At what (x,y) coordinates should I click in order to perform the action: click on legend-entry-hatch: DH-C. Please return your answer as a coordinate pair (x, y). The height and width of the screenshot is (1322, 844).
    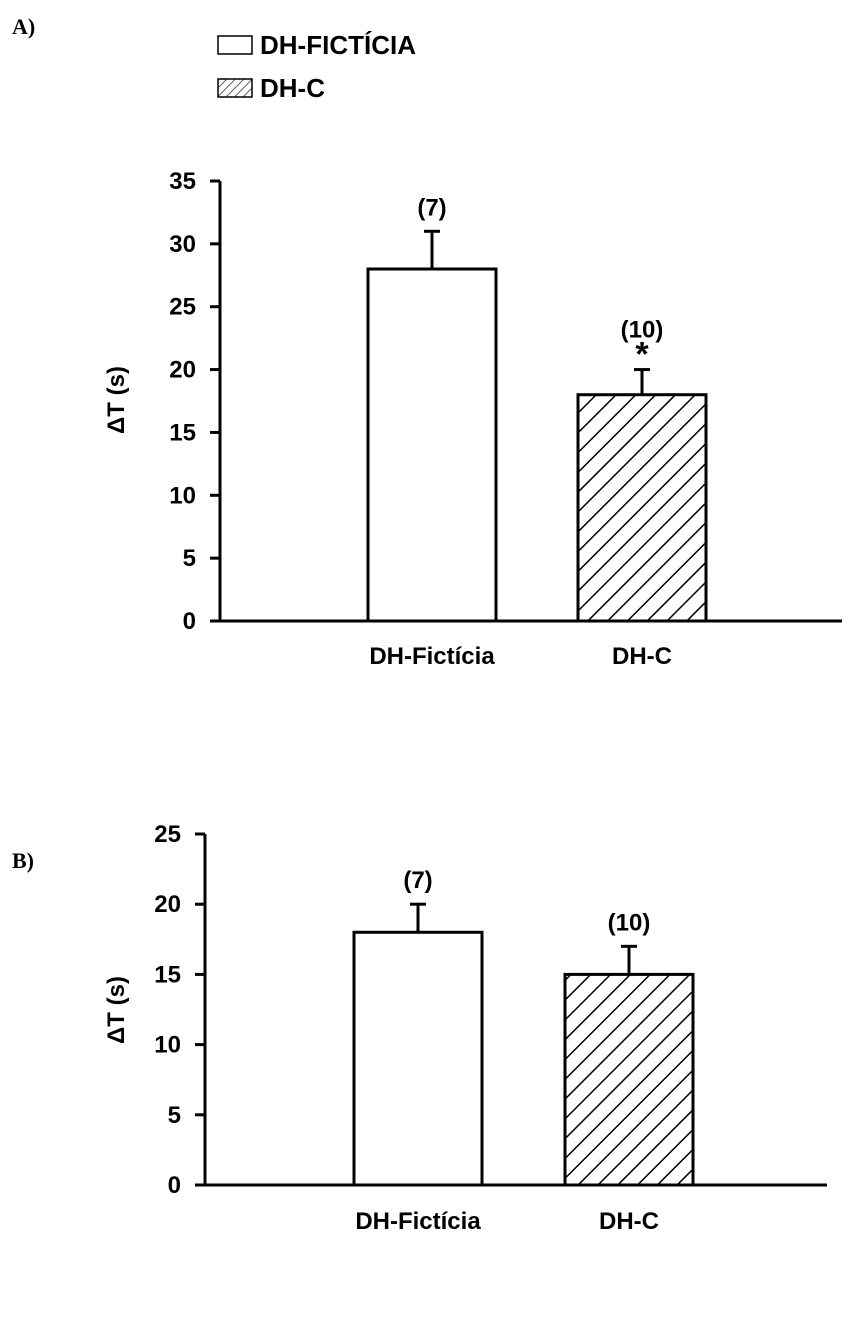
    Looking at the image, I should click on (271, 88).